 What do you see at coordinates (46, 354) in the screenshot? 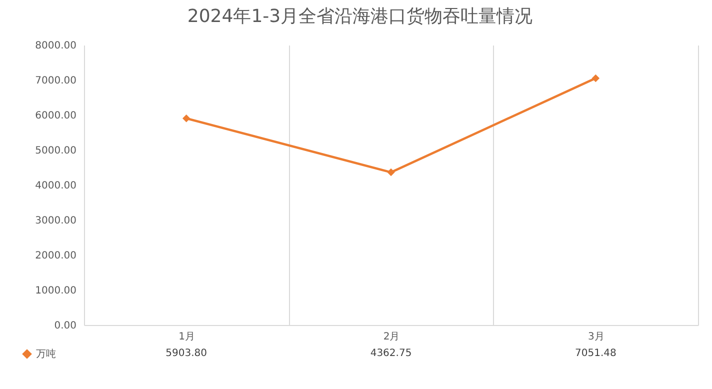
I see `legend-label: 万吨` at bounding box center [46, 354].